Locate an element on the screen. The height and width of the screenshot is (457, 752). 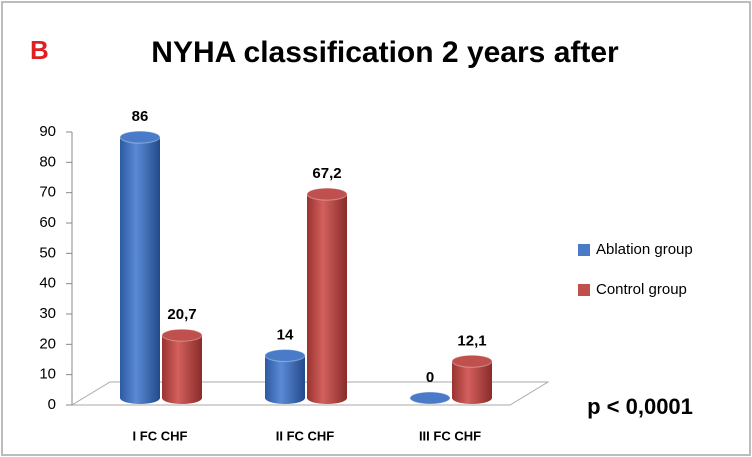
value-label: 20,7 is located at coordinates (181, 314).